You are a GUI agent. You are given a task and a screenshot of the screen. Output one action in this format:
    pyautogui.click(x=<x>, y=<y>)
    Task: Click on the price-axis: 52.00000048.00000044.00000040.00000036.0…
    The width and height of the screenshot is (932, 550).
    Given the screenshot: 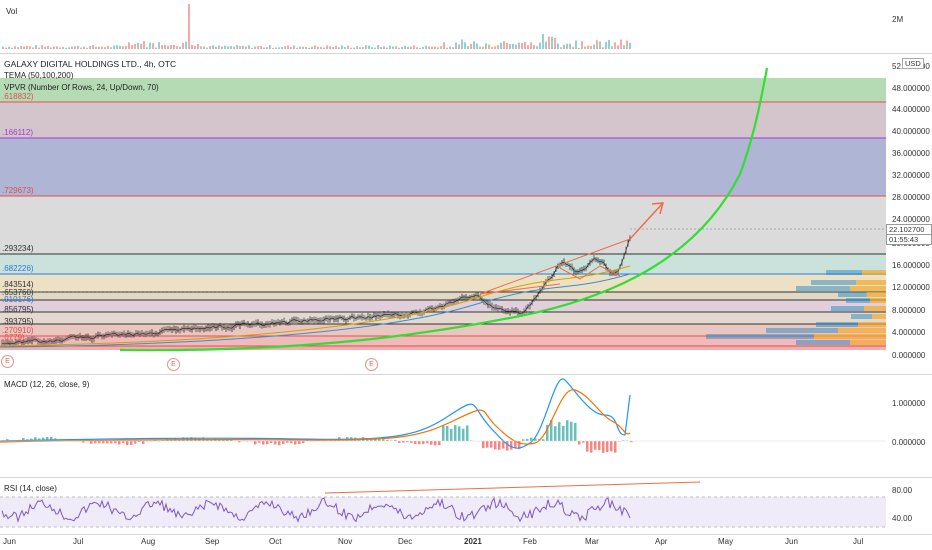 What is the action you would take?
    pyautogui.click(x=909, y=214)
    